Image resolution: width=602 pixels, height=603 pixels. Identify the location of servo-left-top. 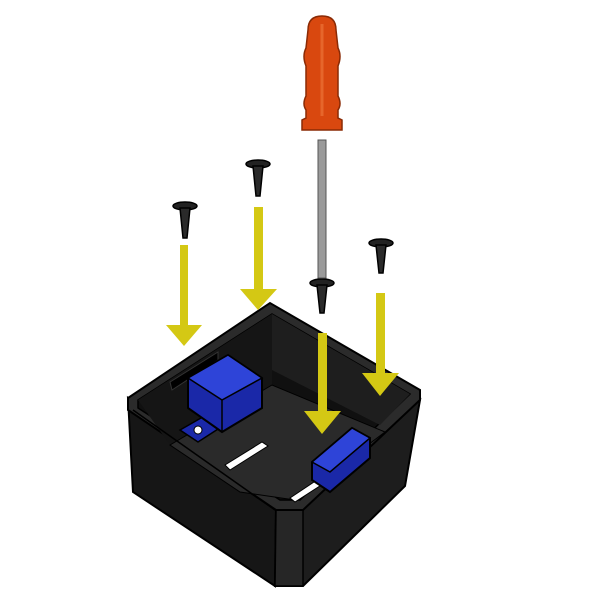
(225, 377).